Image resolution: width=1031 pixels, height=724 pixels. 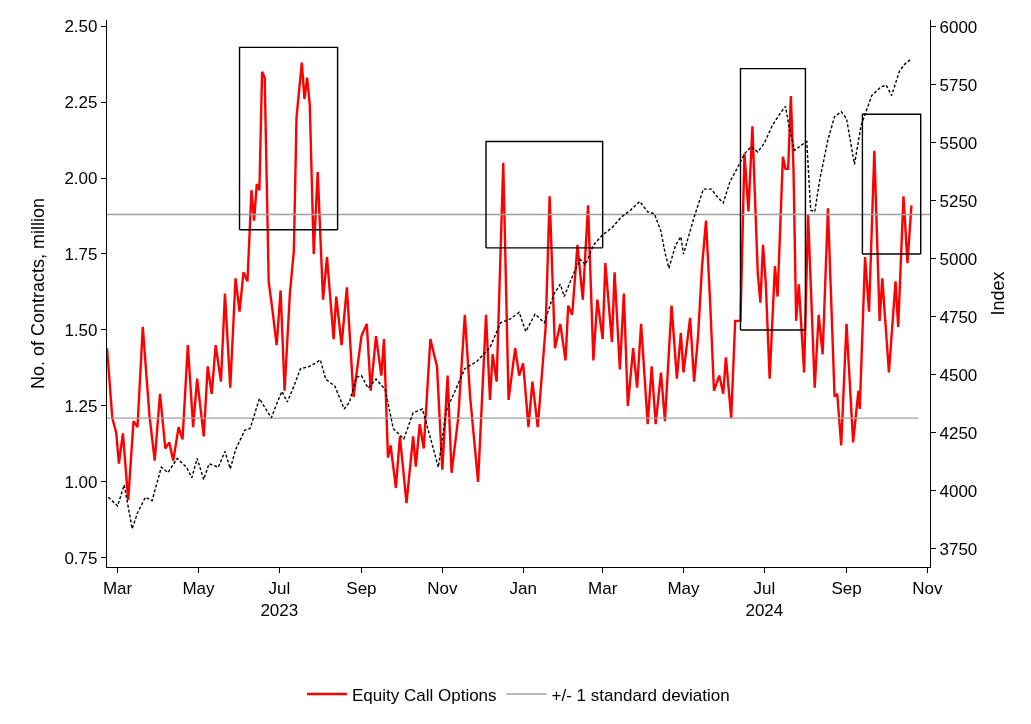 I want to click on legend-label: +/- 1 standard deviation, so click(x=640, y=695).